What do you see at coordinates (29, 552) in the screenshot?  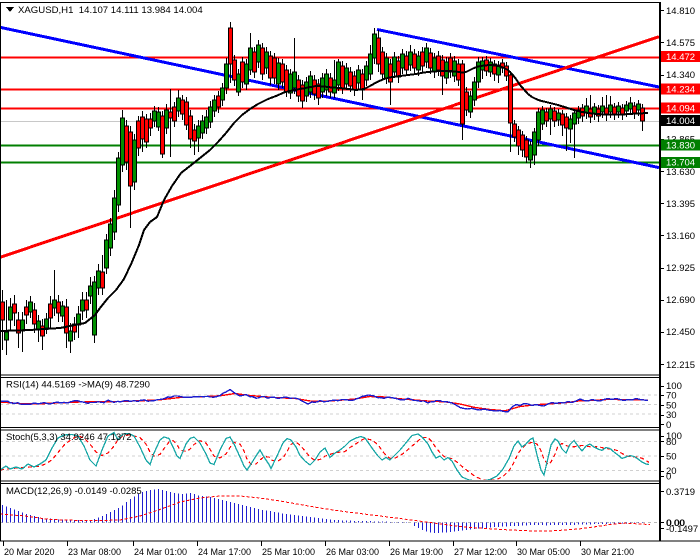 I see `svg-text: 20 Mar 2020` at bounding box center [29, 552].